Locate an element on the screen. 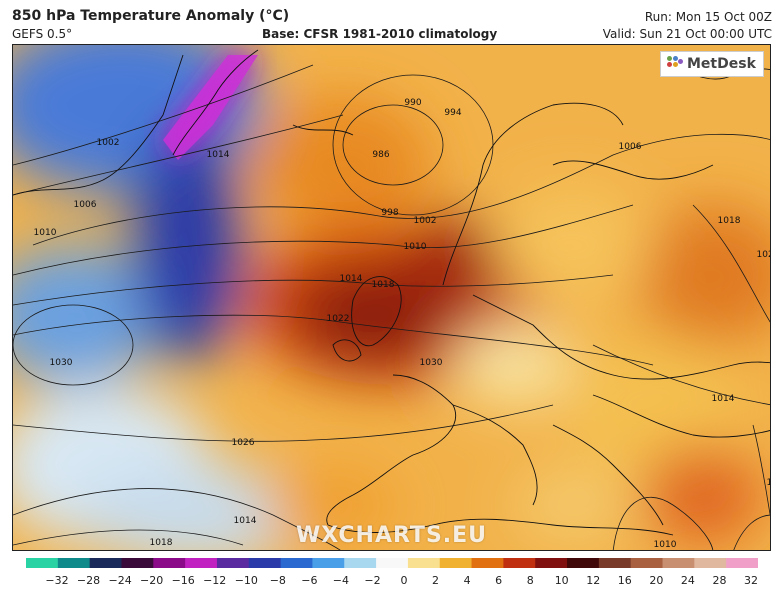 The image size is (784, 600). colorbar-tick-label: −28 is located at coordinates (88, 580).